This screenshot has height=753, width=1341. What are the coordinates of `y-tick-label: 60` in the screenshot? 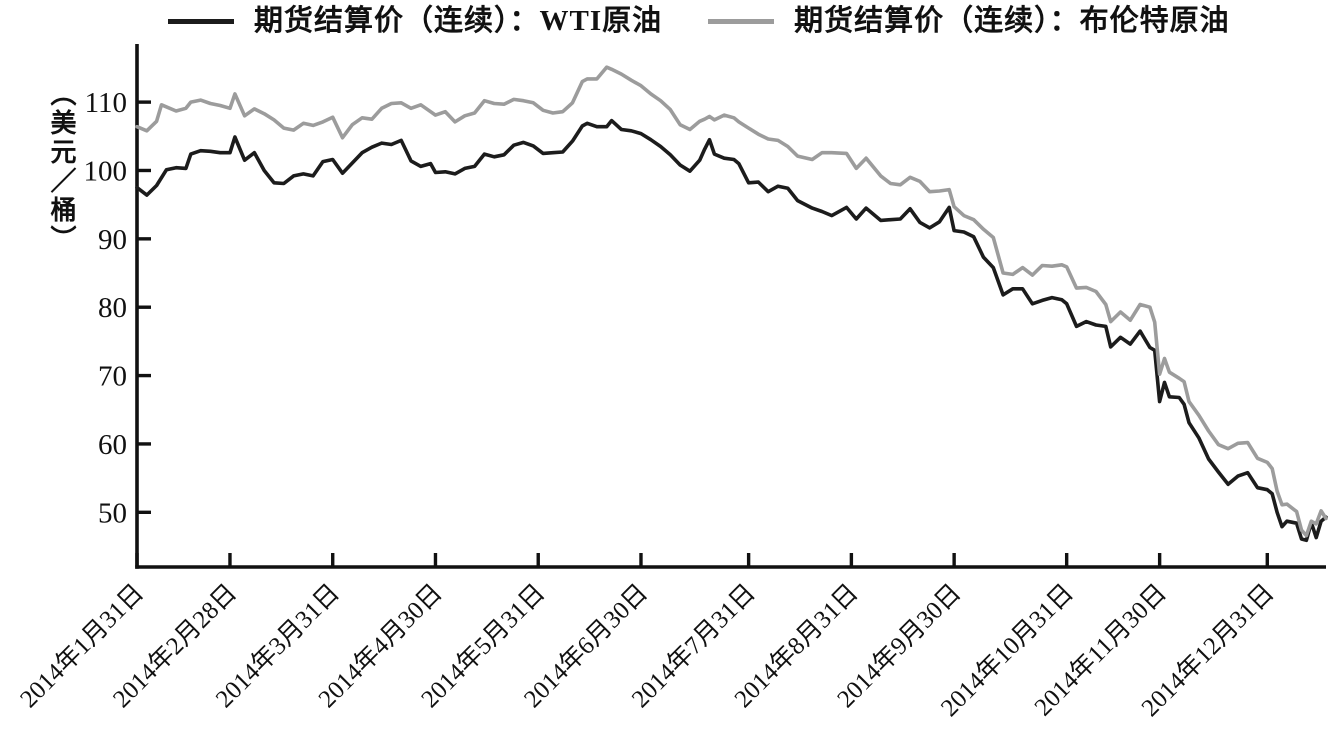 It's located at (112, 445).